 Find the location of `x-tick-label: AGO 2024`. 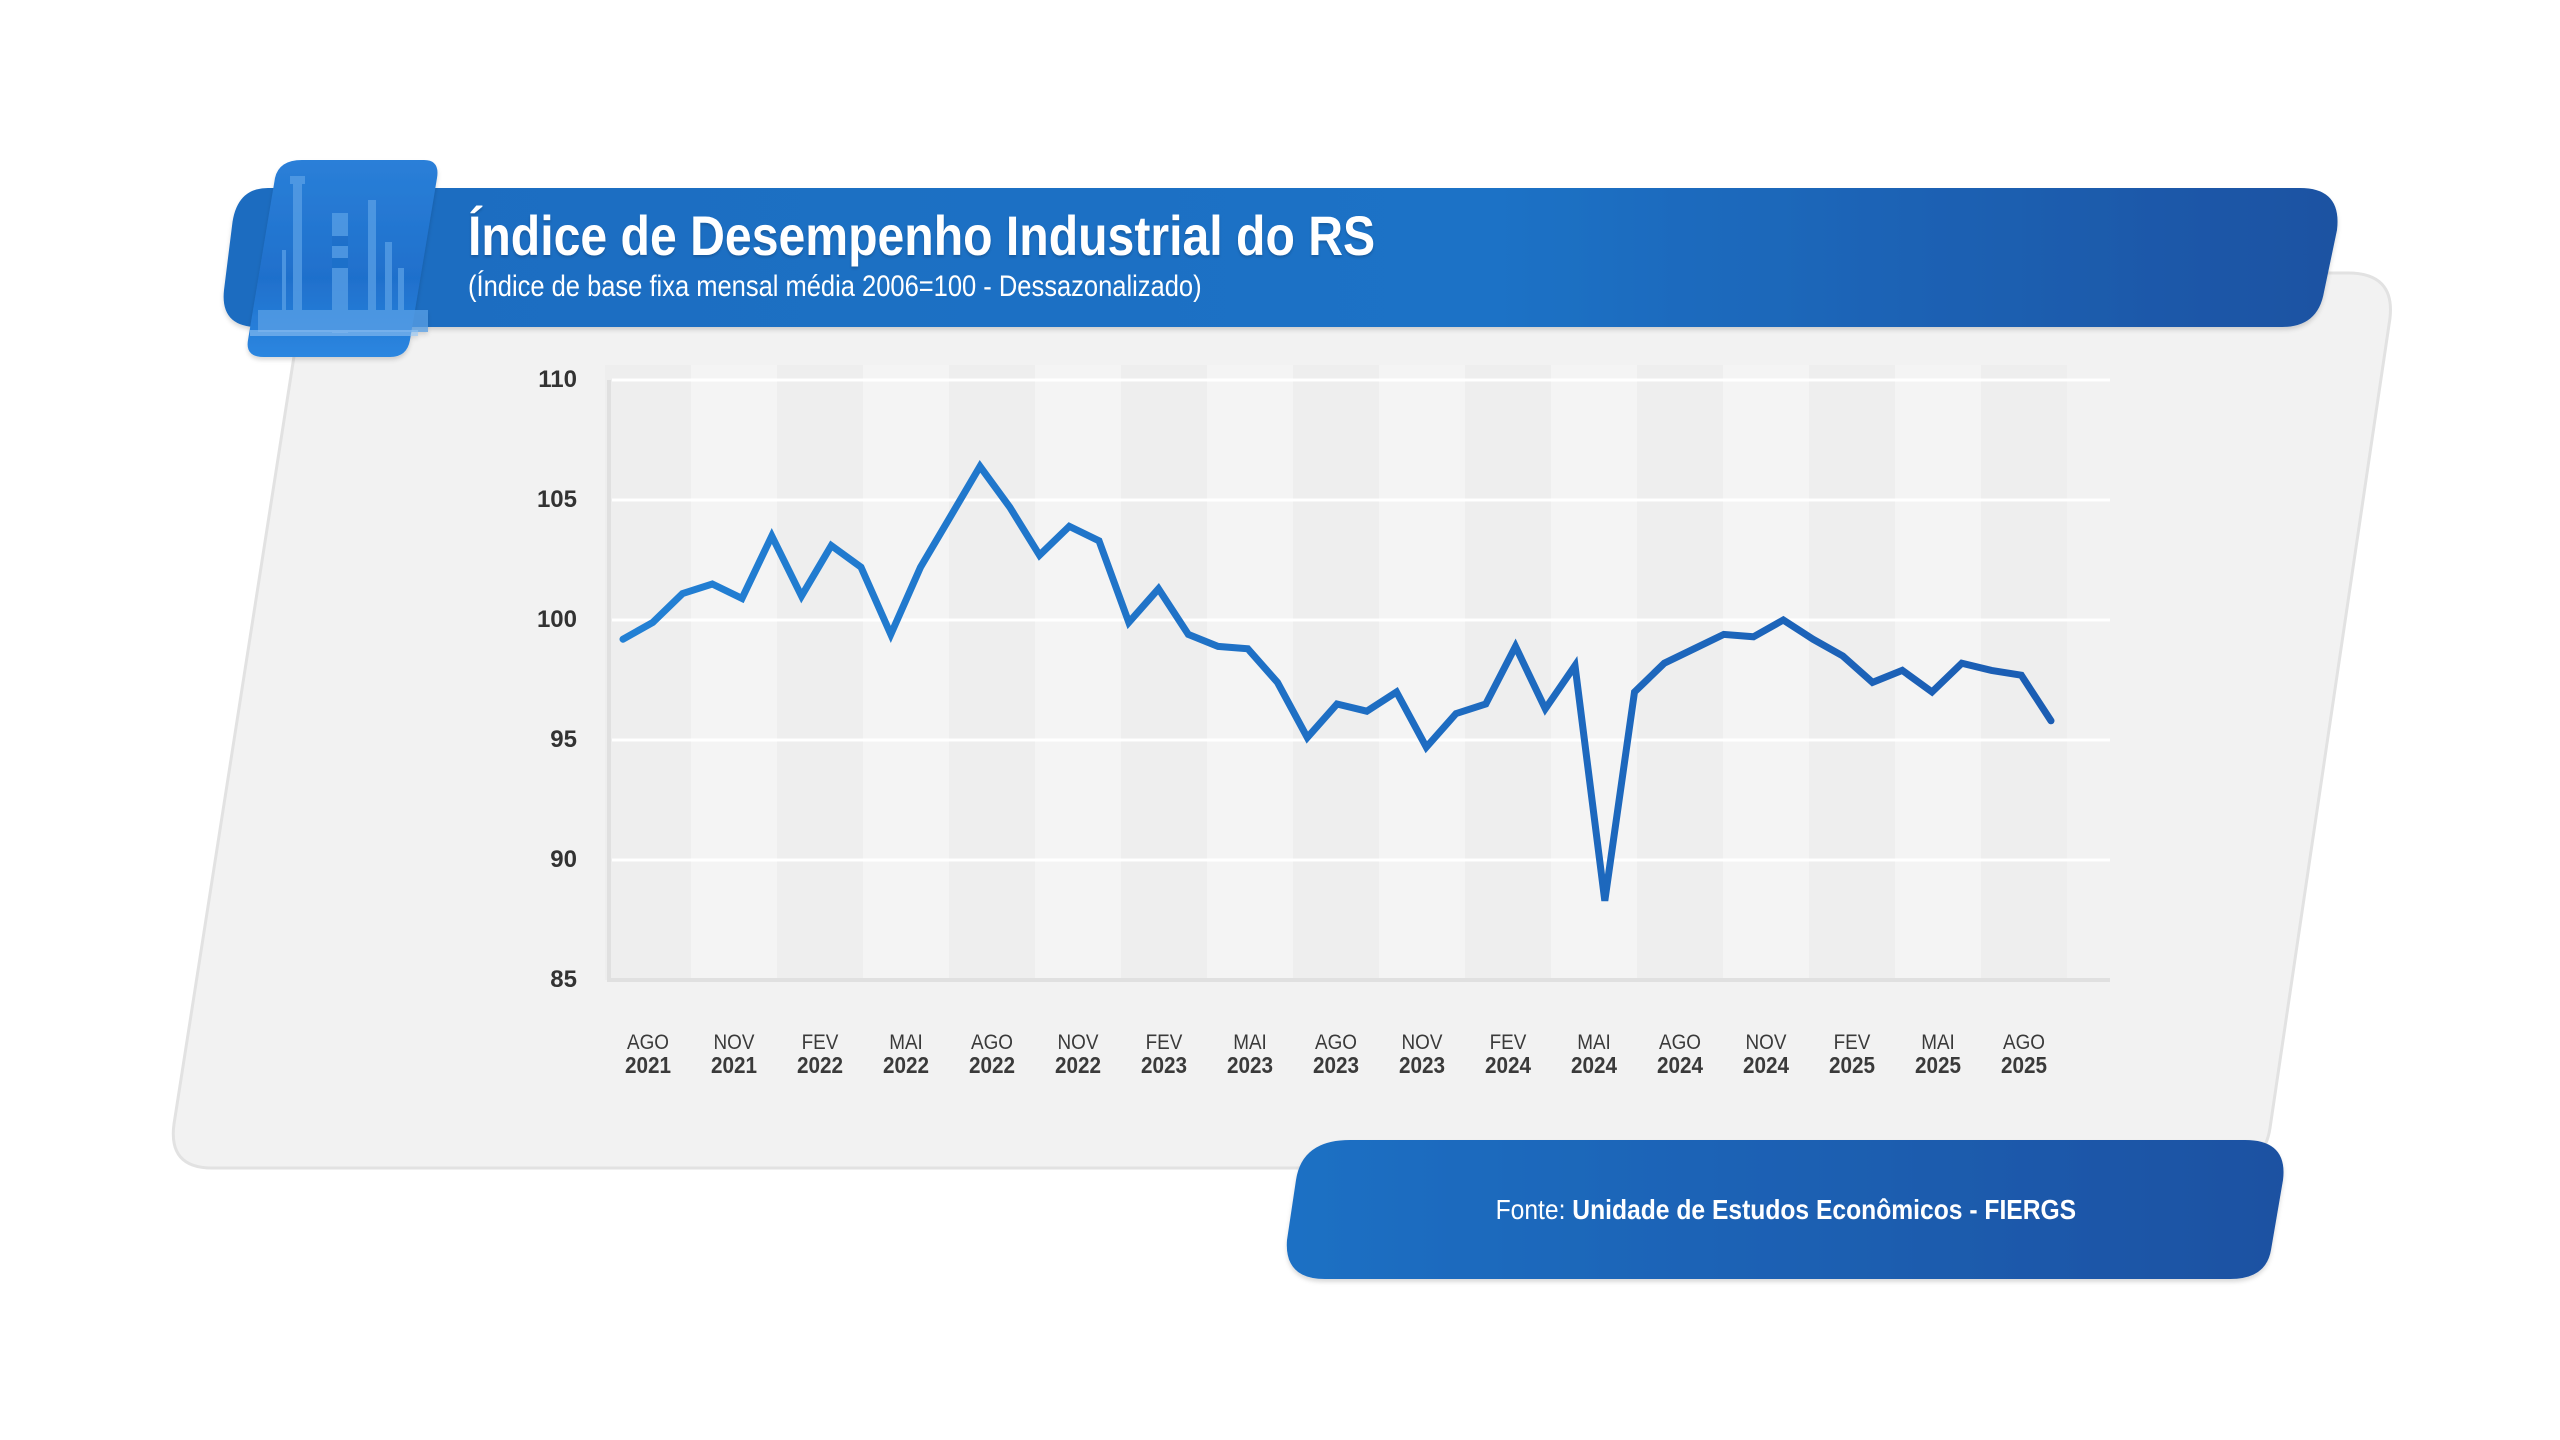

x-tick-label: AGO 2024 is located at coordinates (1680, 1054).